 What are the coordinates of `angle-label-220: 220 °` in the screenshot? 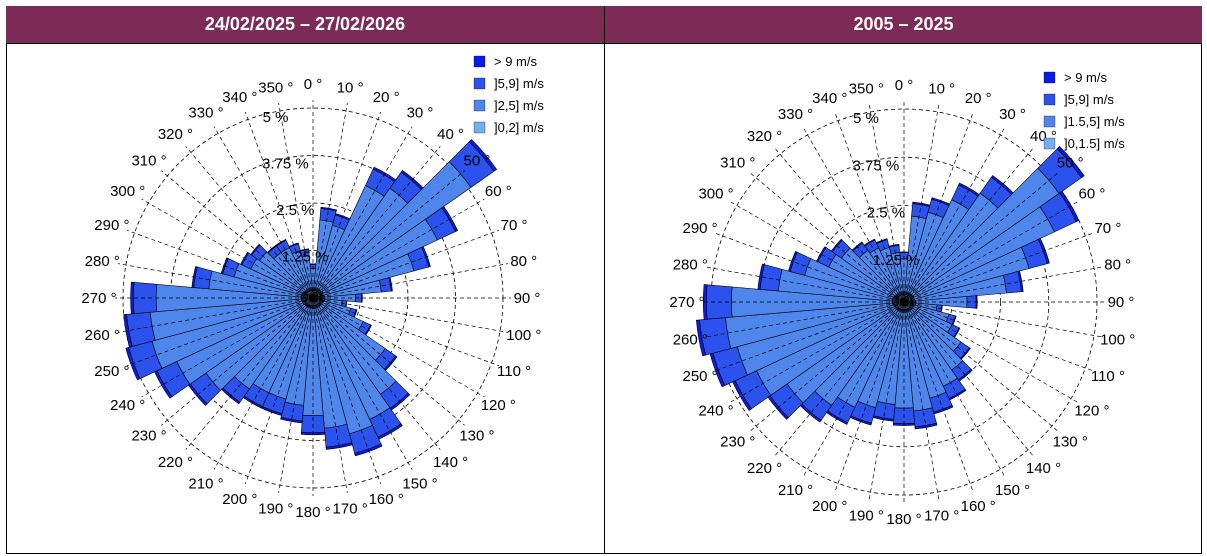 It's located at (764, 468).